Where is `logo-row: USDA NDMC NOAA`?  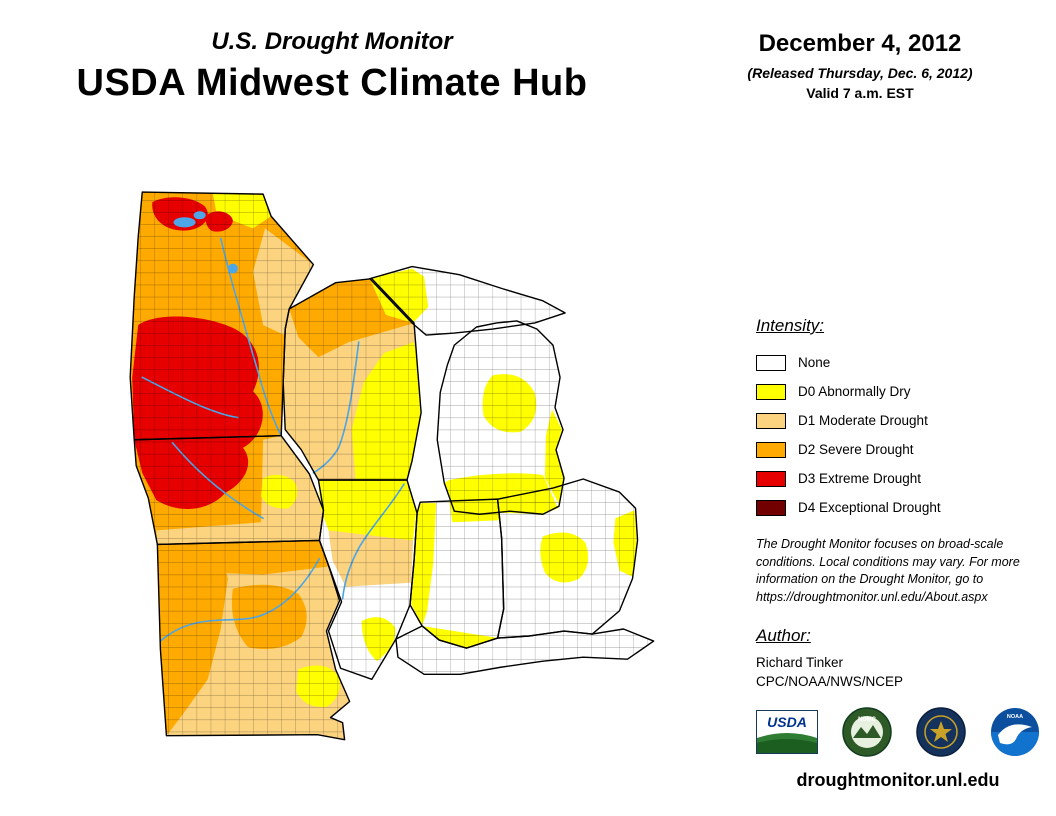 logo-row: USDA NDMC NOAA is located at coordinates (898, 732).